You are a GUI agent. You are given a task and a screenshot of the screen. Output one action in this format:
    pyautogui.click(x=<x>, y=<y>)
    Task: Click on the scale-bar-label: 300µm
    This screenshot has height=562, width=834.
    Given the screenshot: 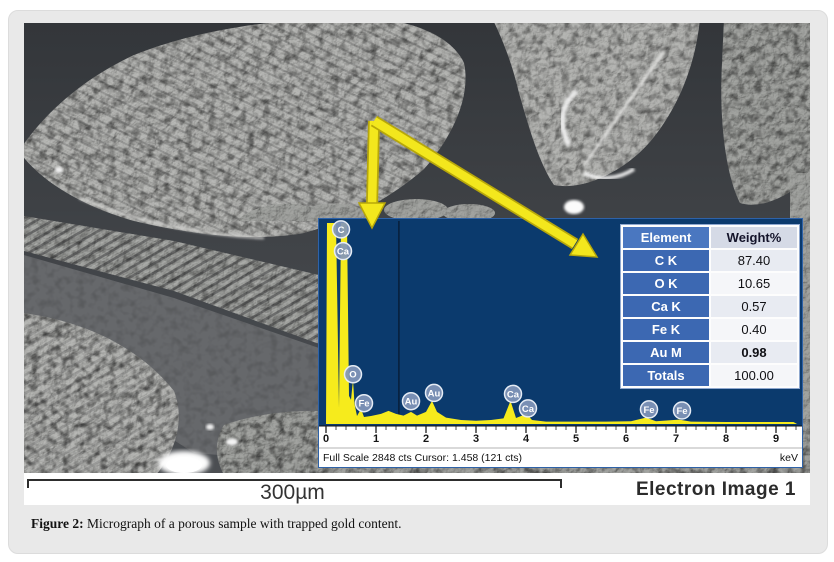 What is the action you would take?
    pyautogui.click(x=292, y=492)
    